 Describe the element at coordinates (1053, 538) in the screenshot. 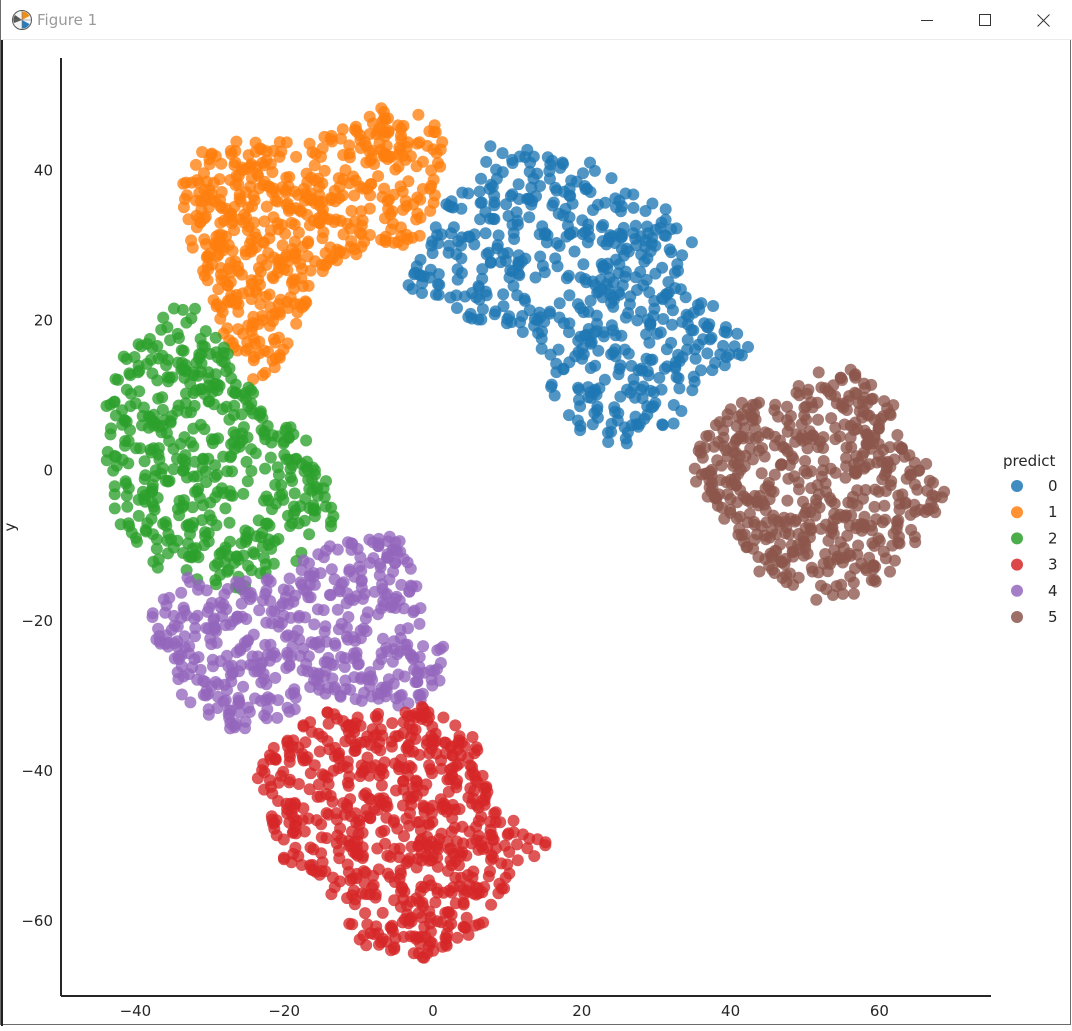

I see `legend-label-2: 2` at that location.